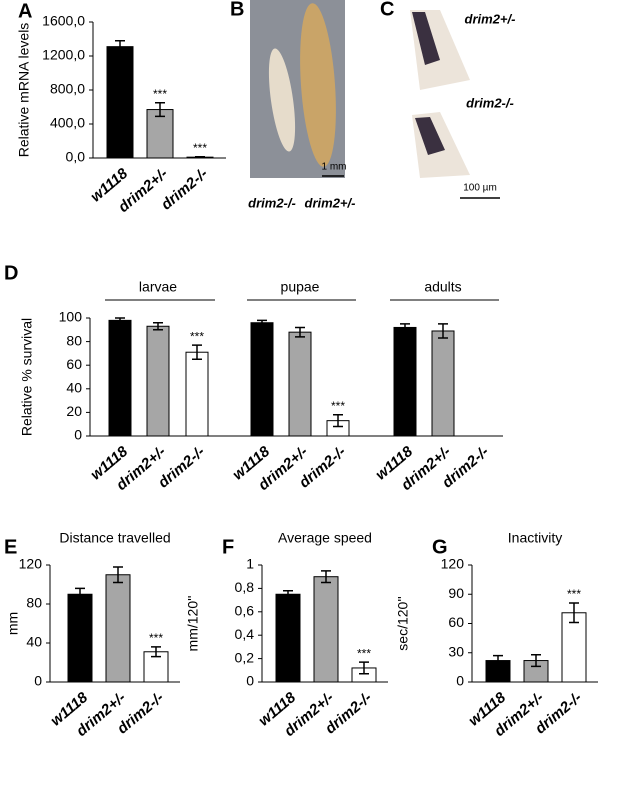 Image resolution: width=633 pixels, height=812 pixels. Describe the element at coordinates (245, 657) in the screenshot. I see `y-tick-label: 0,2` at that location.